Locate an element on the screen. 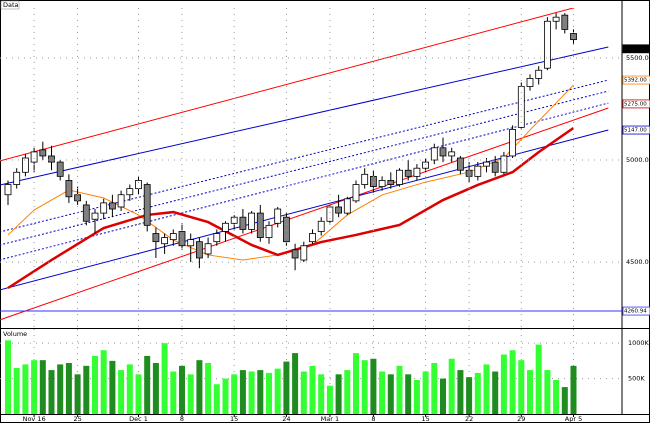 This screenshot has height=423, width=650. price-marker-label: 5545.00 is located at coordinates (635, 49).